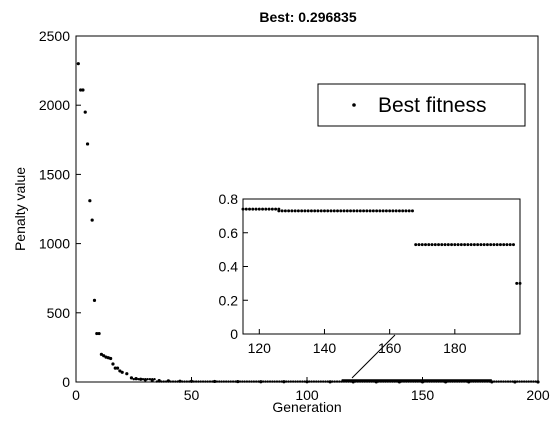 This screenshot has width=556, height=428. What do you see at coordinates (308, 17) in the screenshot?
I see `chart-title: Best: 0.296835` at bounding box center [308, 17].